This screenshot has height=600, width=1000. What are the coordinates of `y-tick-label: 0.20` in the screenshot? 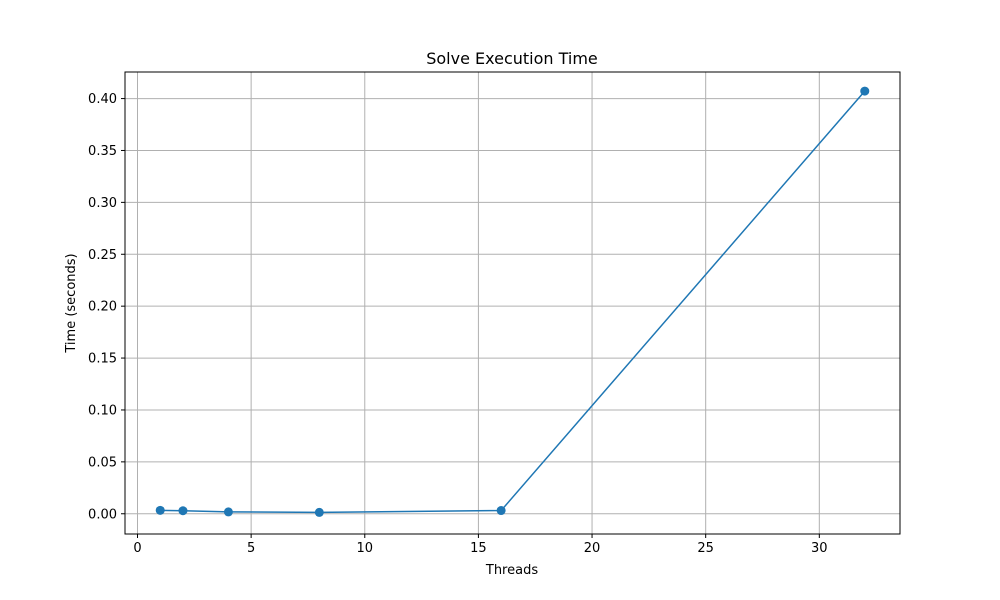 It's located at (102, 307).